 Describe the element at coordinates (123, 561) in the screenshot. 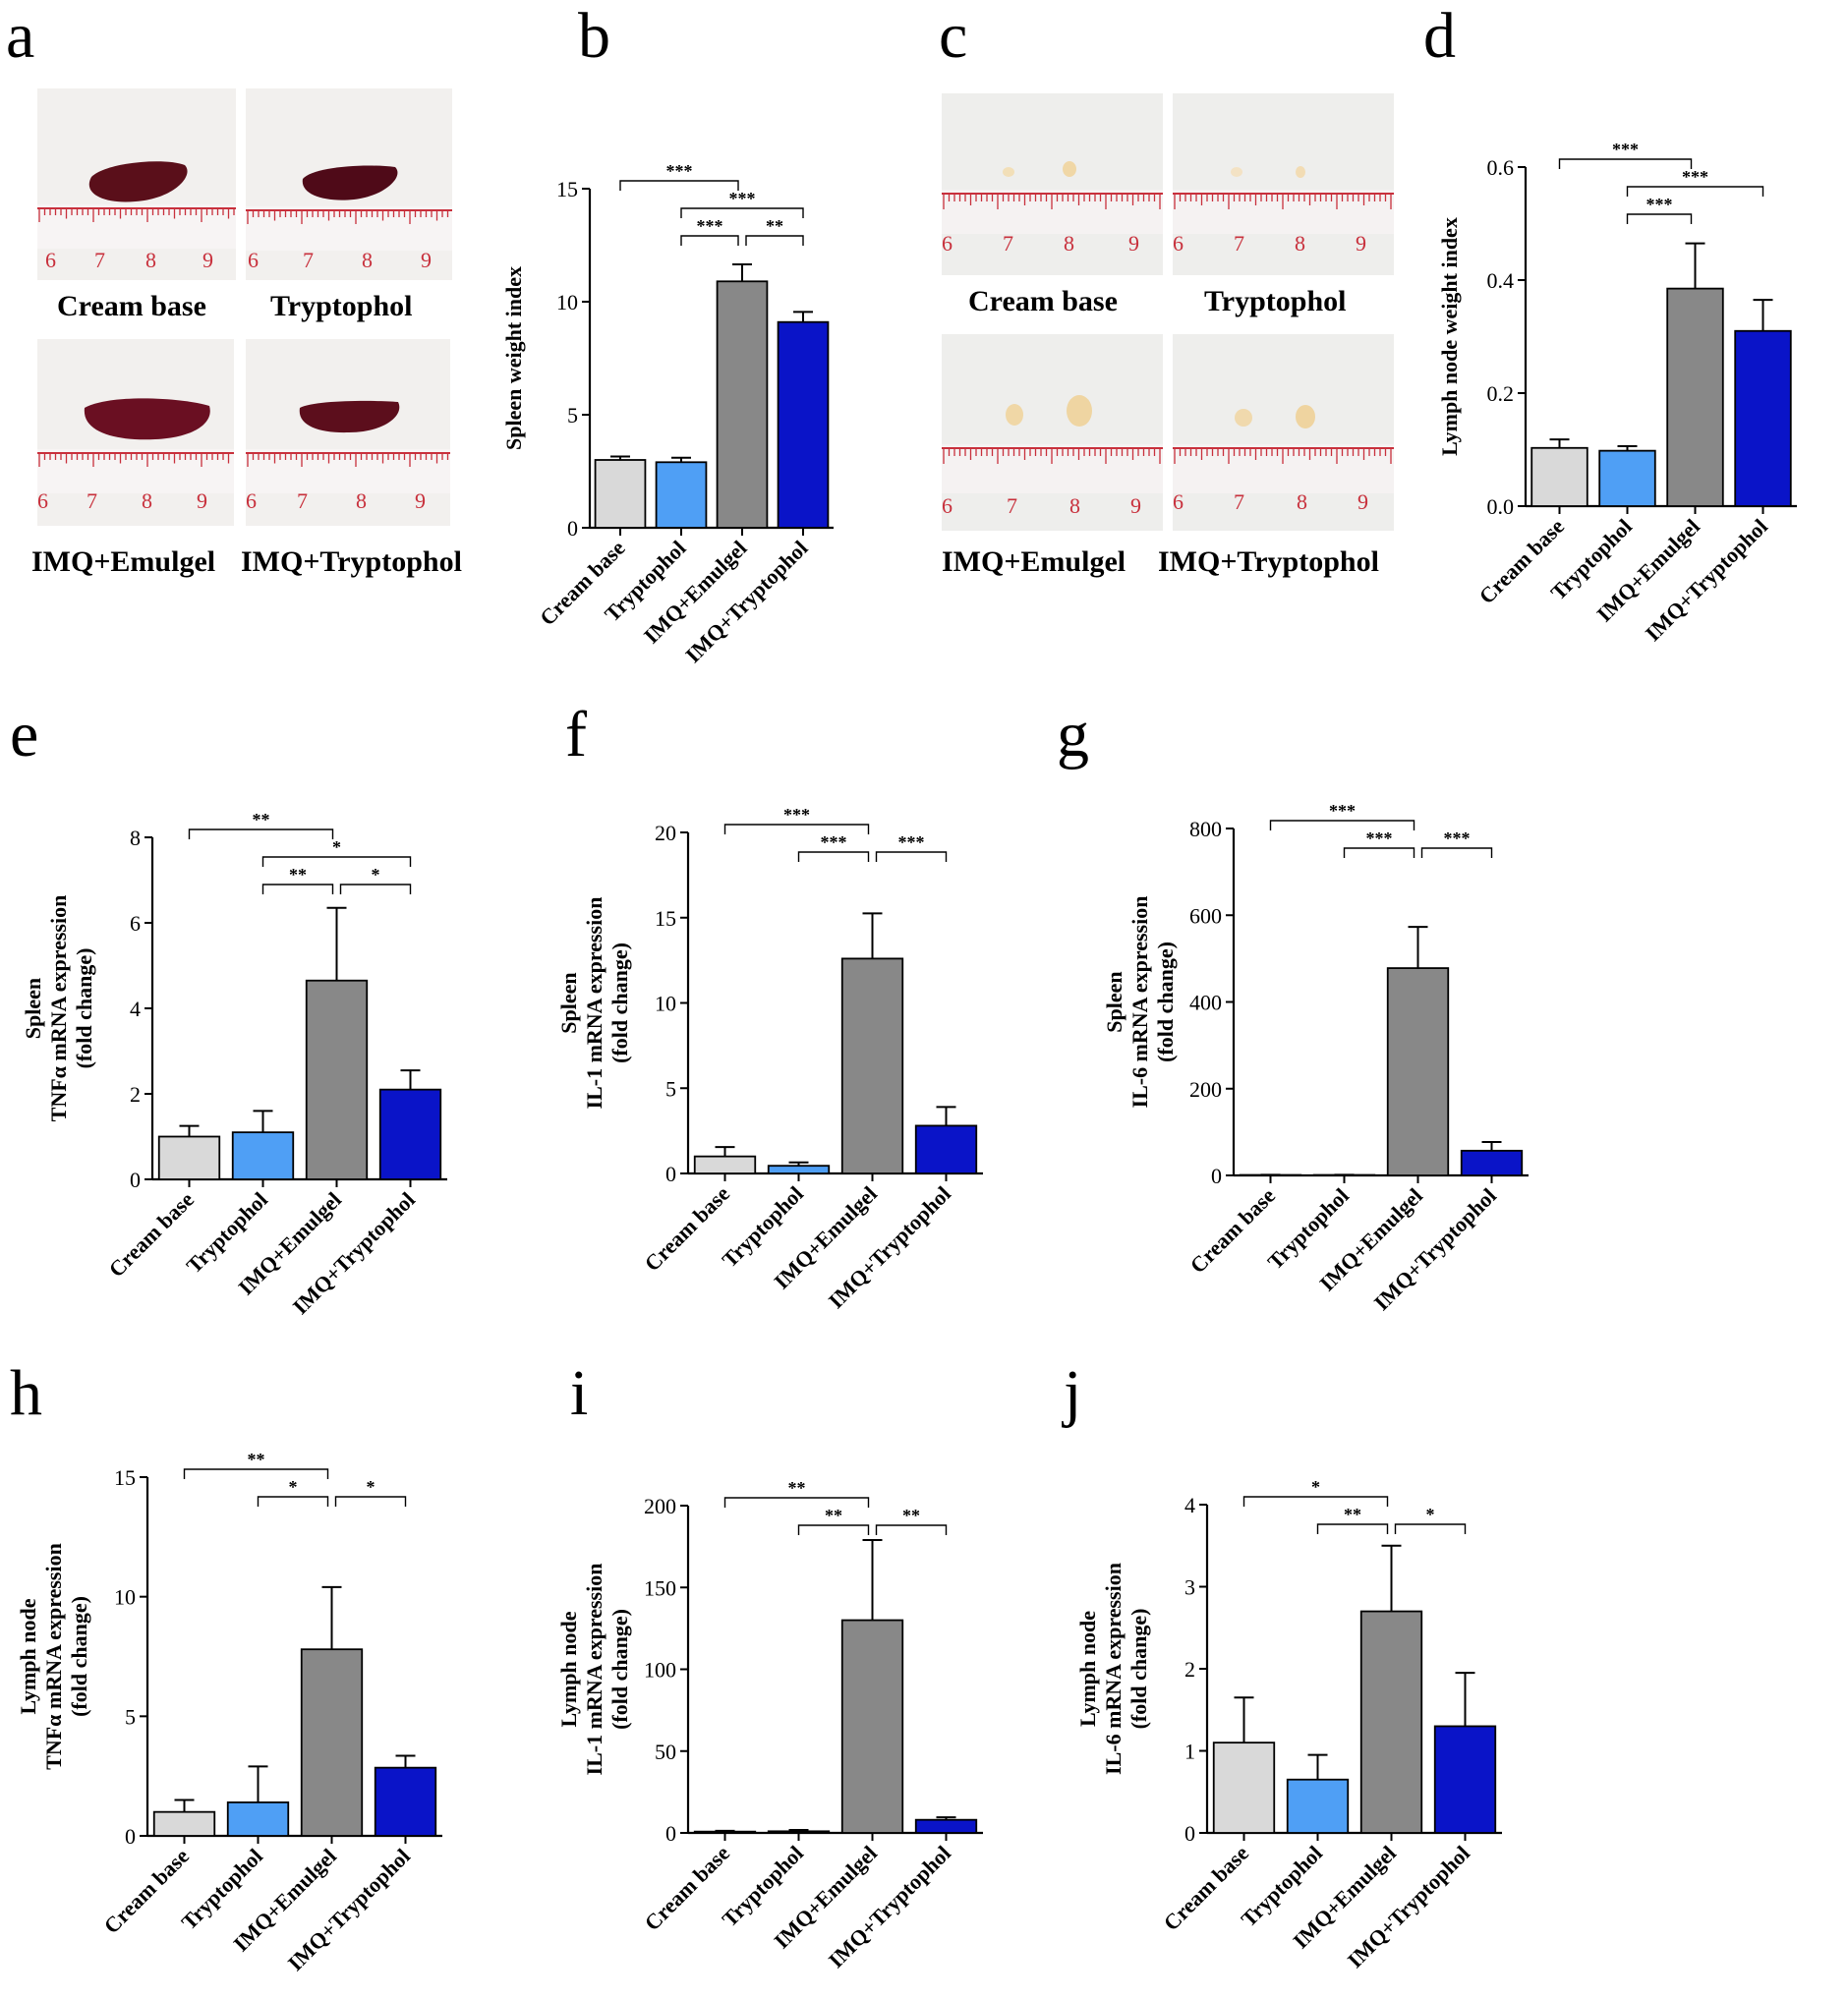

I see `photo-label-imq-emulgel: IMQ+Emulgel` at that location.